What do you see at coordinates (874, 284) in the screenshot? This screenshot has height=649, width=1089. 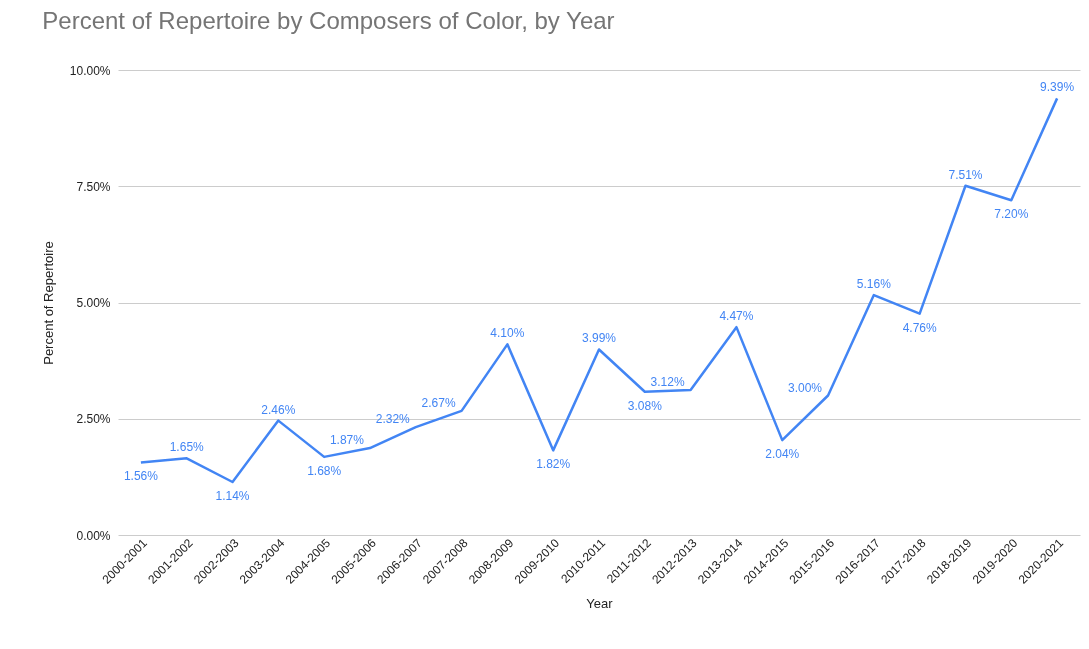 I see `data-label: 5.16%` at bounding box center [874, 284].